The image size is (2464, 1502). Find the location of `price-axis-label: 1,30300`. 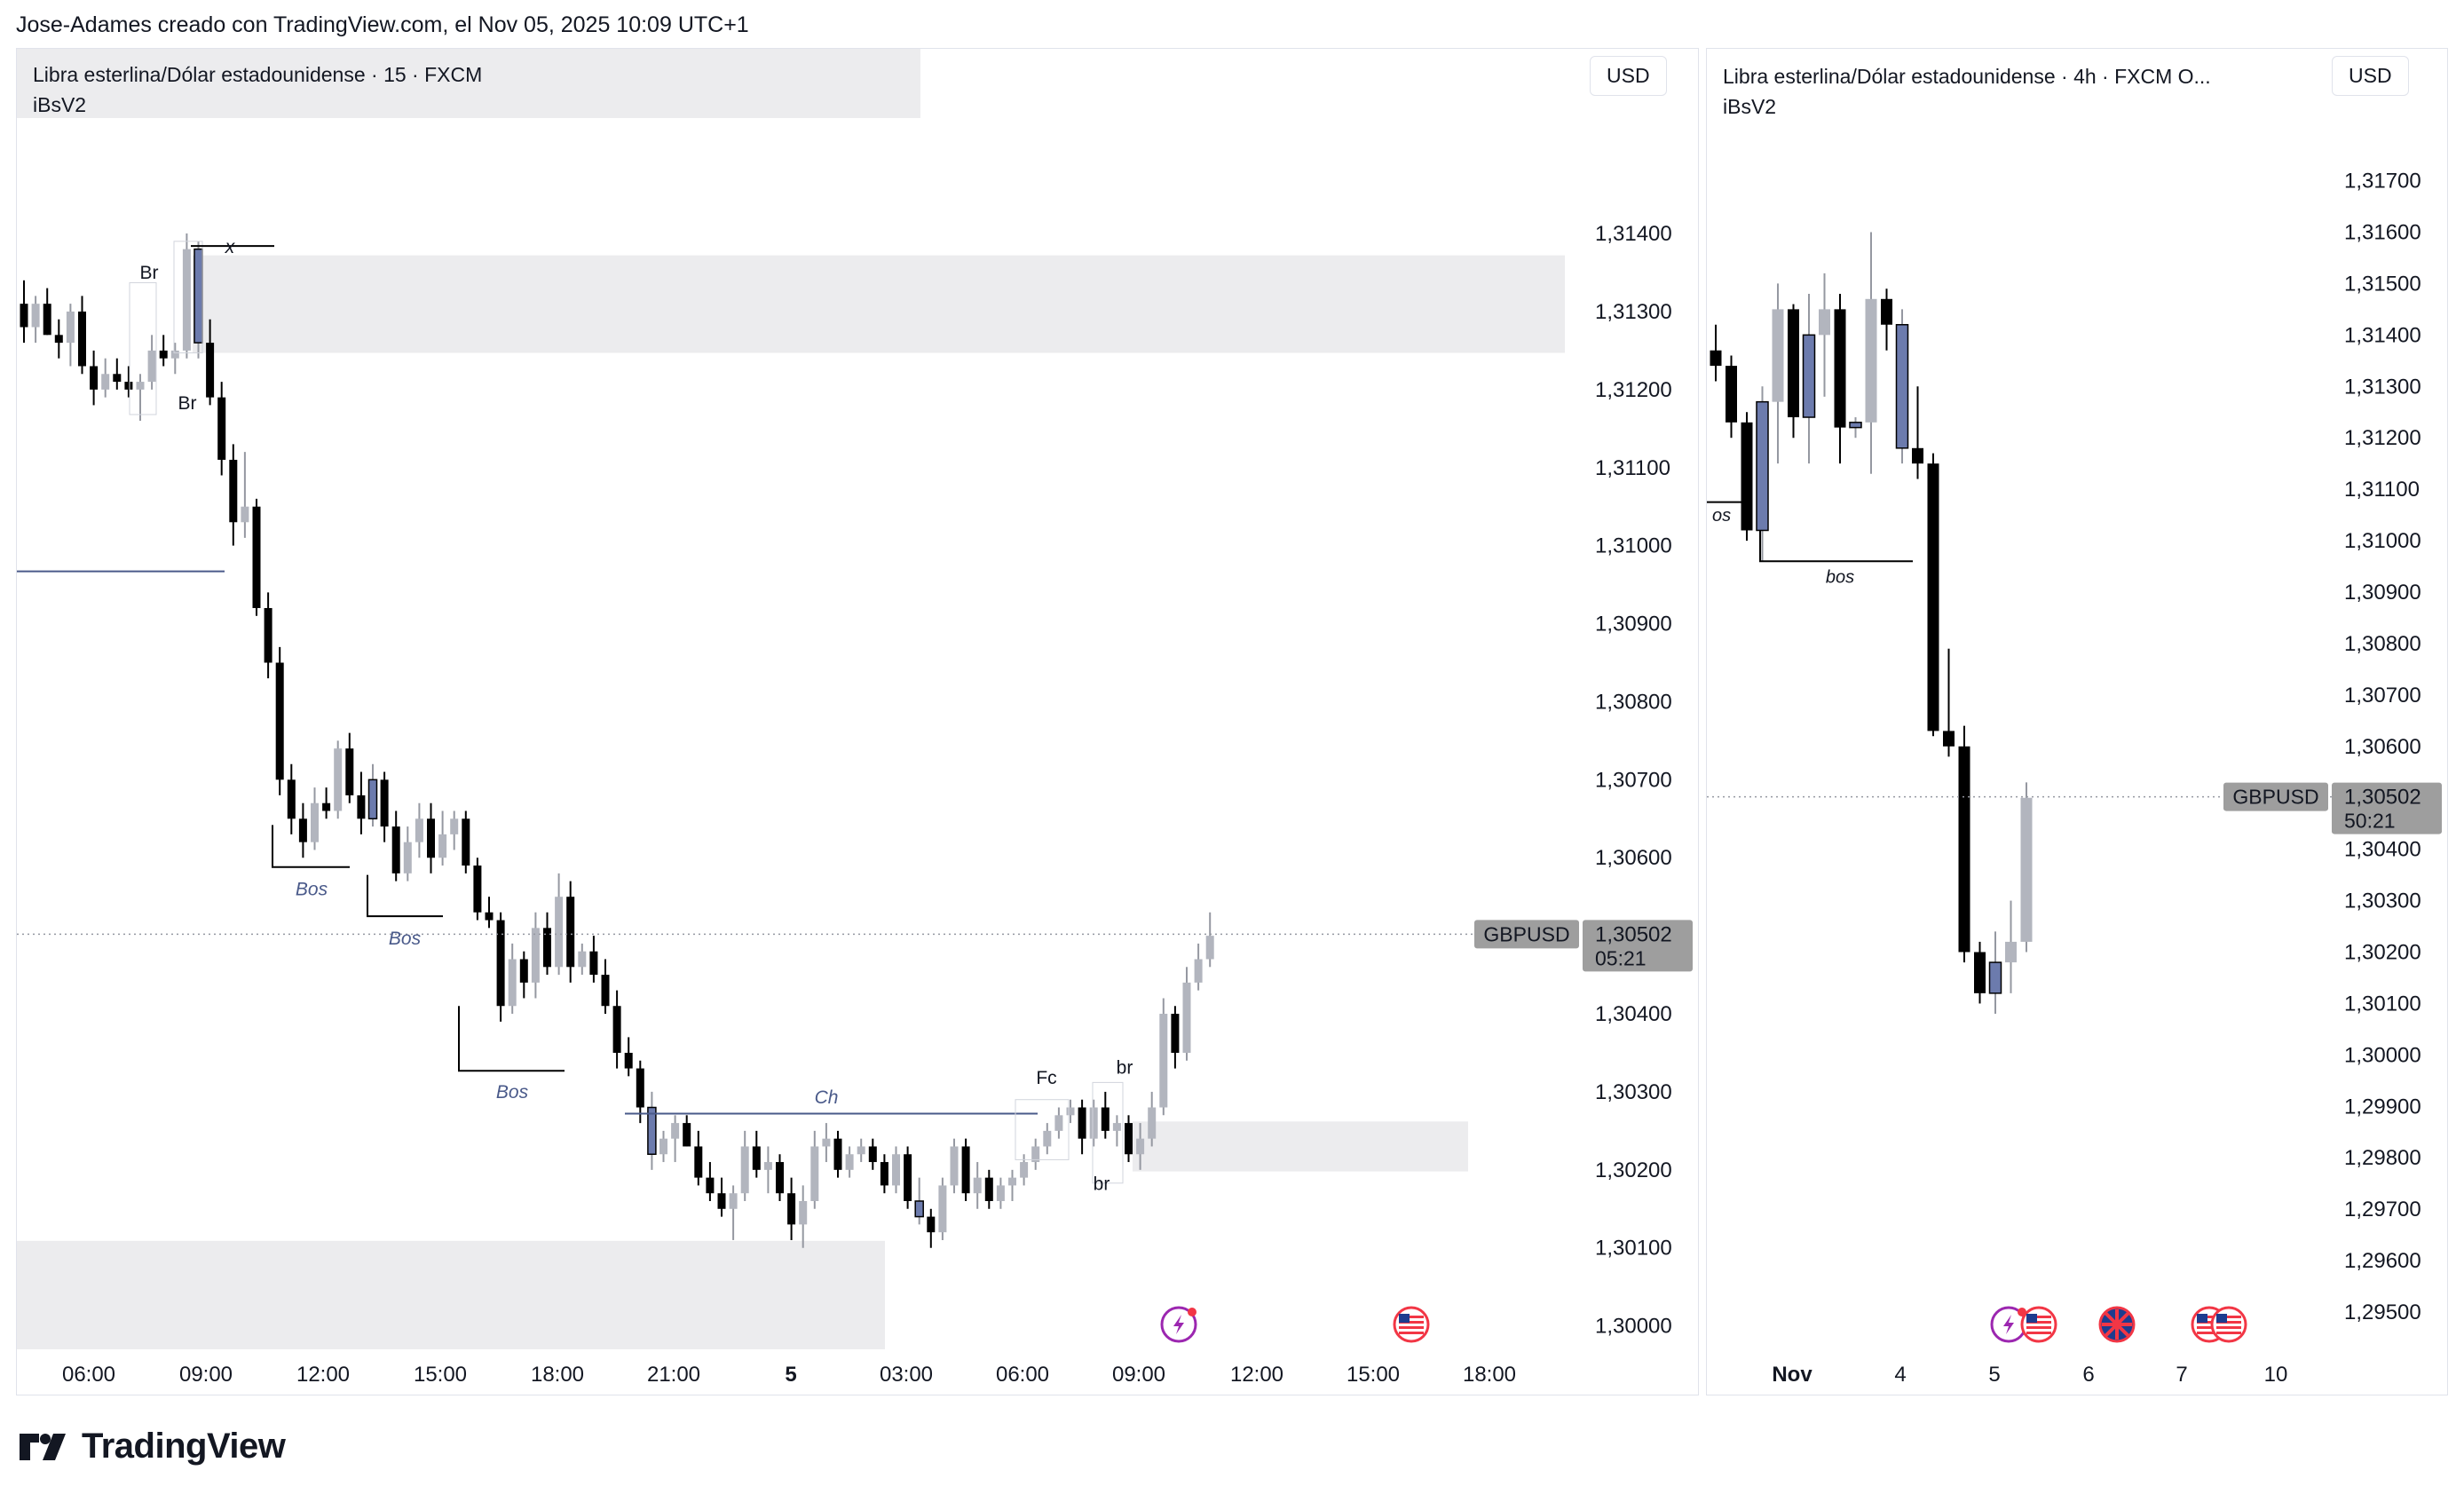

price-axis-label: 1,30300 is located at coordinates (1633, 1092).